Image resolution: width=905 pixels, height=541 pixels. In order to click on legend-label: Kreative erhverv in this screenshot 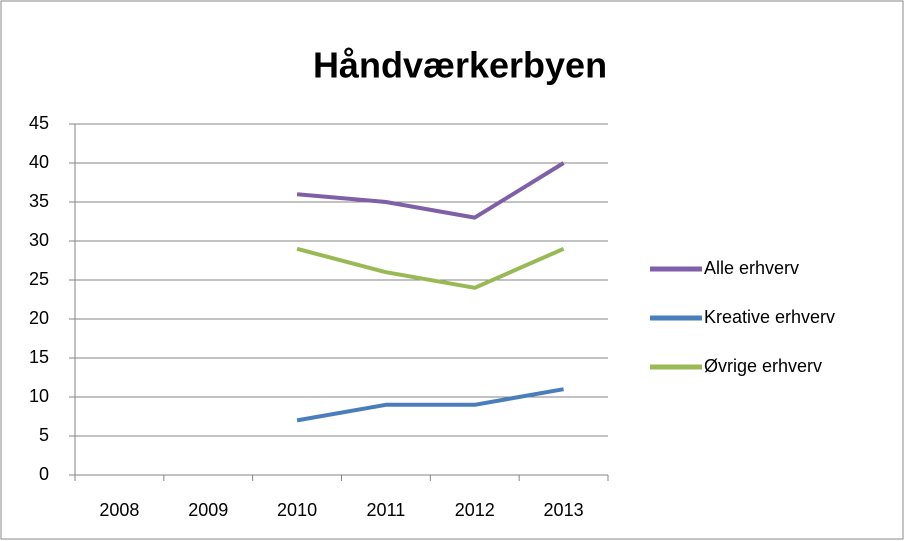, I will do `click(769, 317)`.